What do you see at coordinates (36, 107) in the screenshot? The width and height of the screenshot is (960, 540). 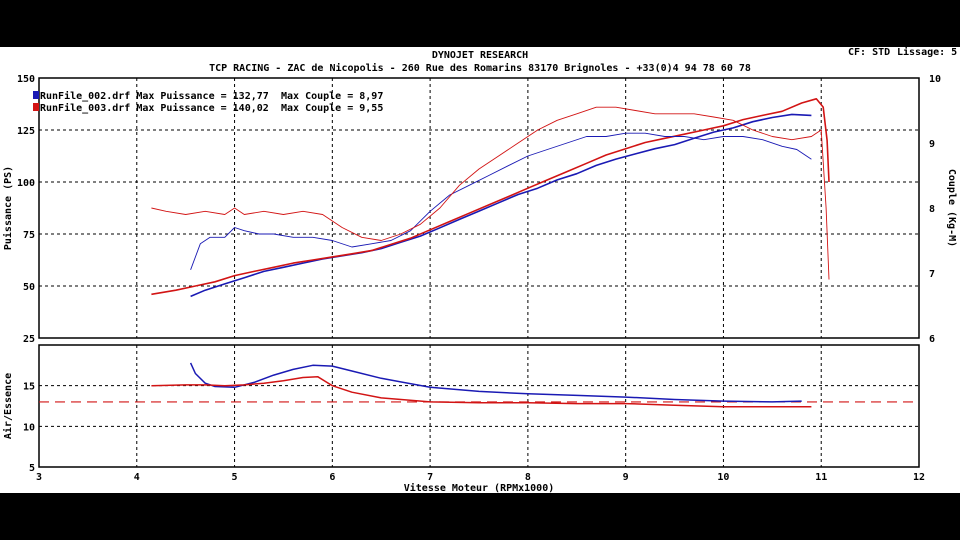 I see `legend-swatch-run003` at bounding box center [36, 107].